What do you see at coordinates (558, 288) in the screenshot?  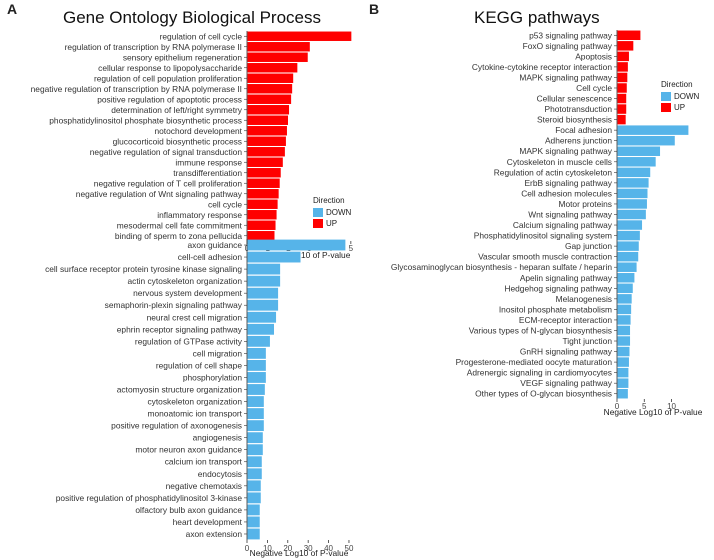 I see `category-label: Hedgehog signaling pathway` at bounding box center [558, 288].